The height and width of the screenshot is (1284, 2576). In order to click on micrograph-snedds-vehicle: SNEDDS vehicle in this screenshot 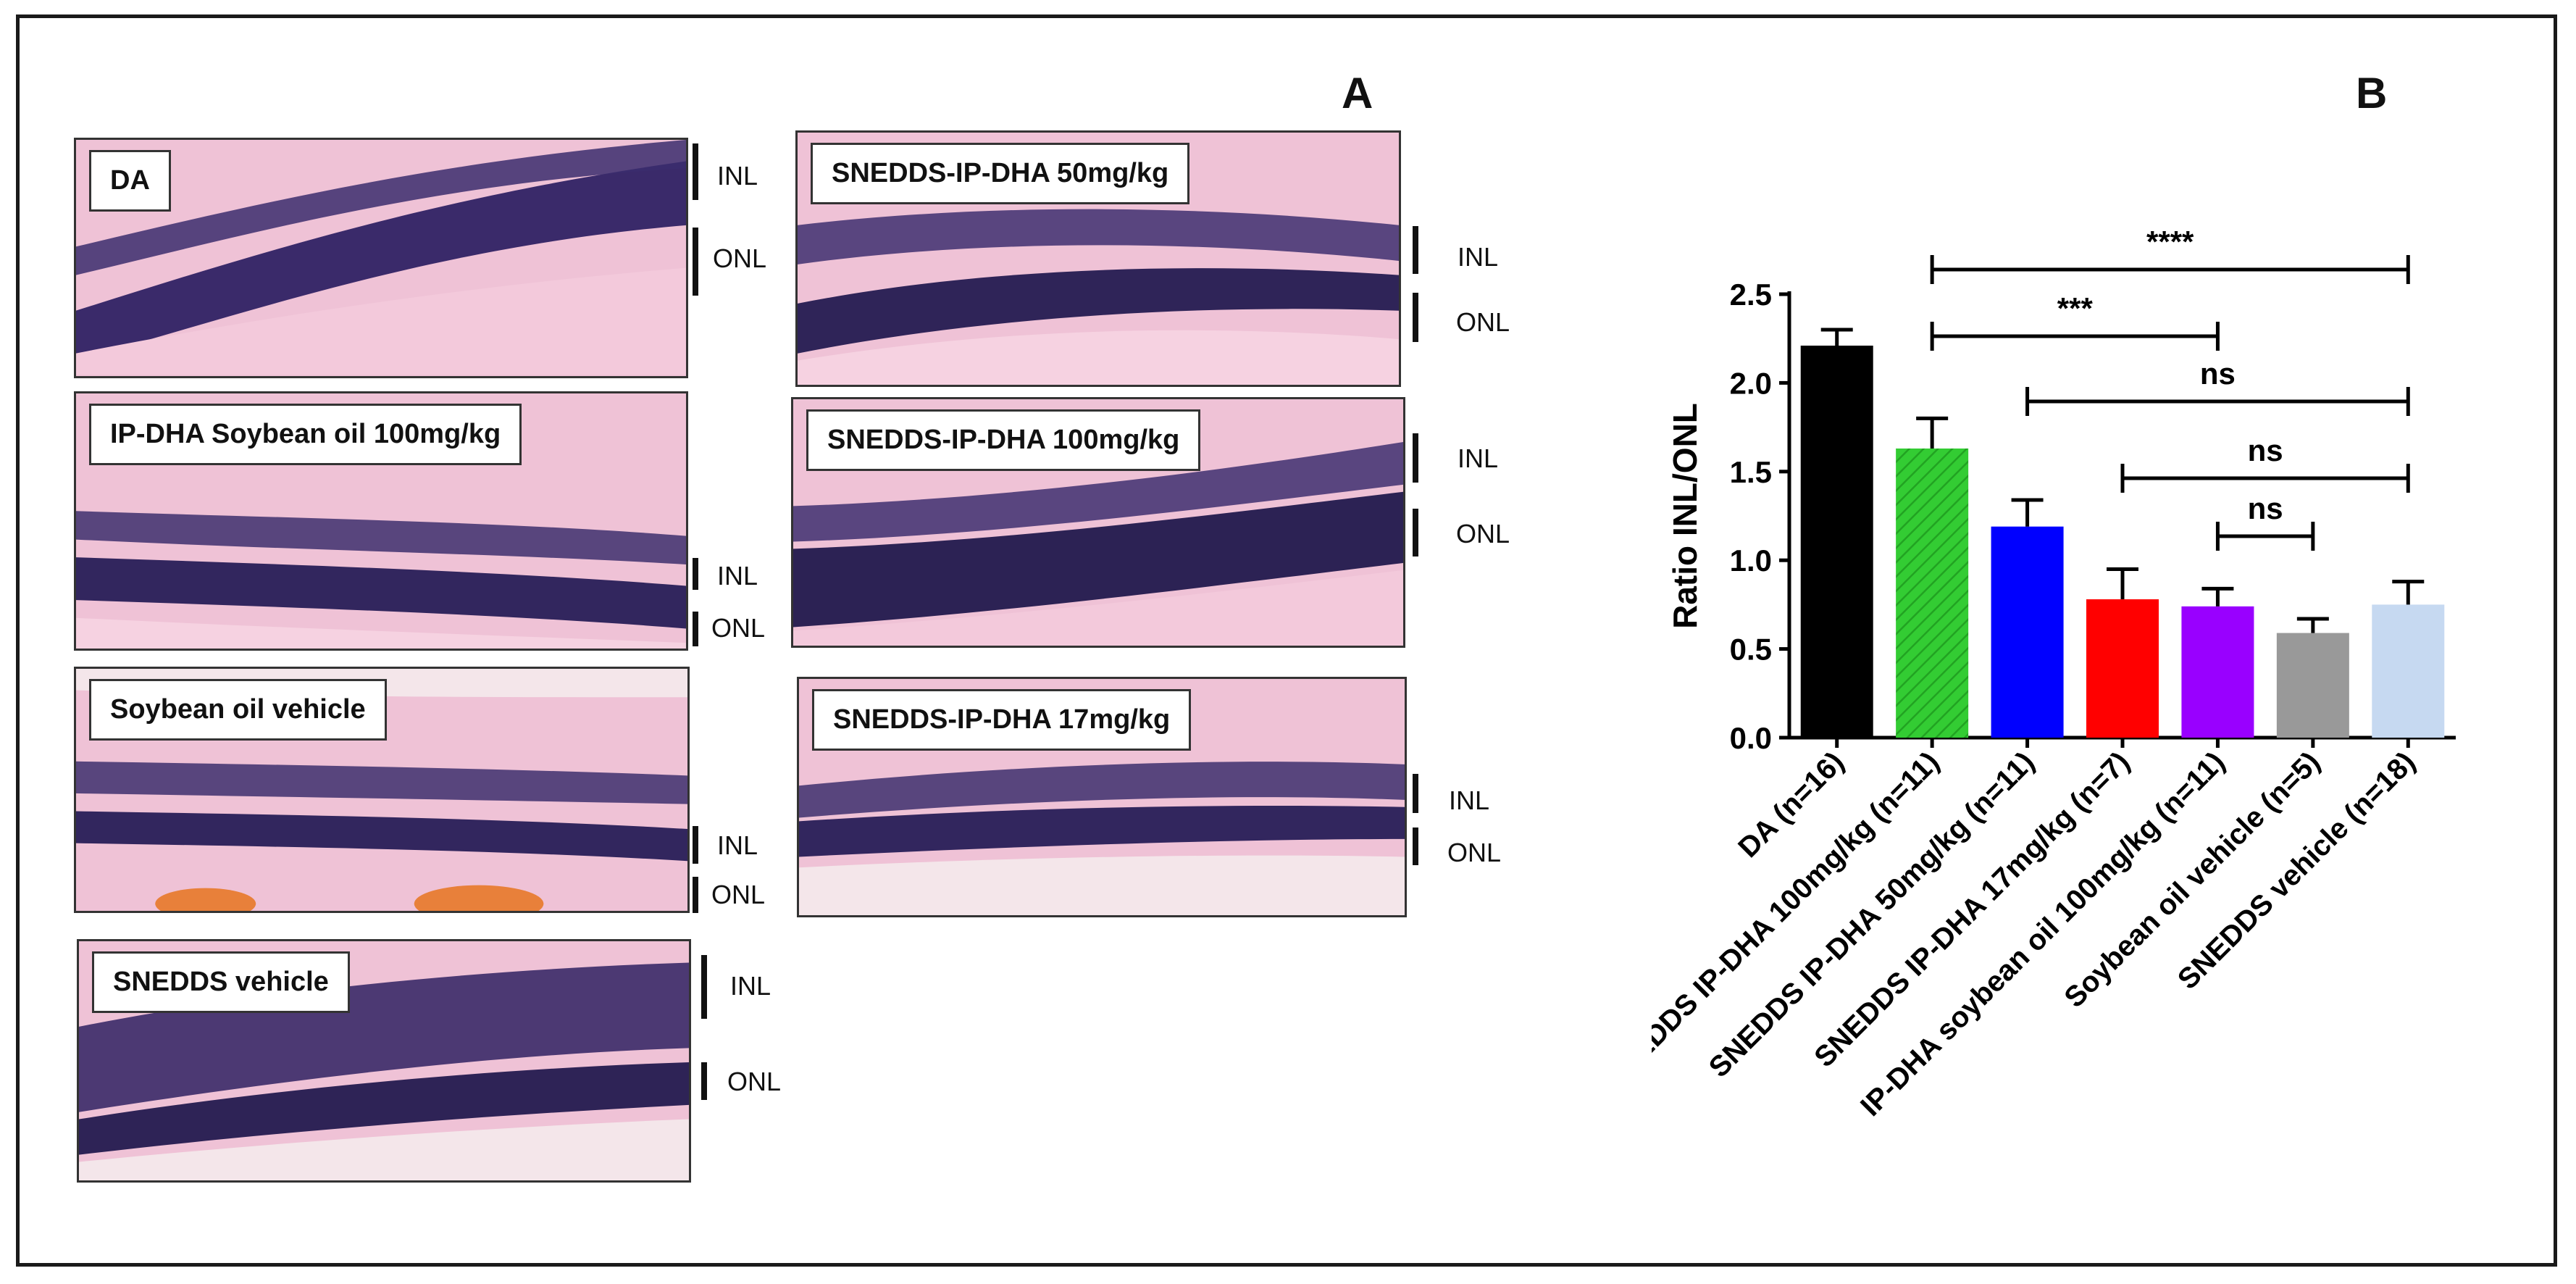, I will do `click(384, 1061)`.